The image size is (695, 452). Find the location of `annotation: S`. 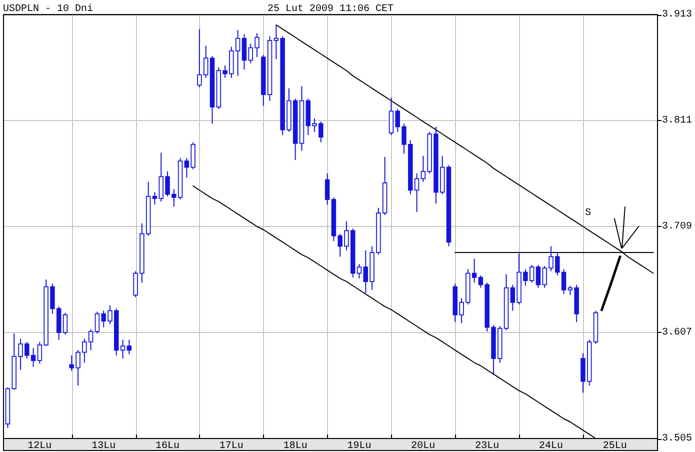

annotation: S is located at coordinates (588, 212).